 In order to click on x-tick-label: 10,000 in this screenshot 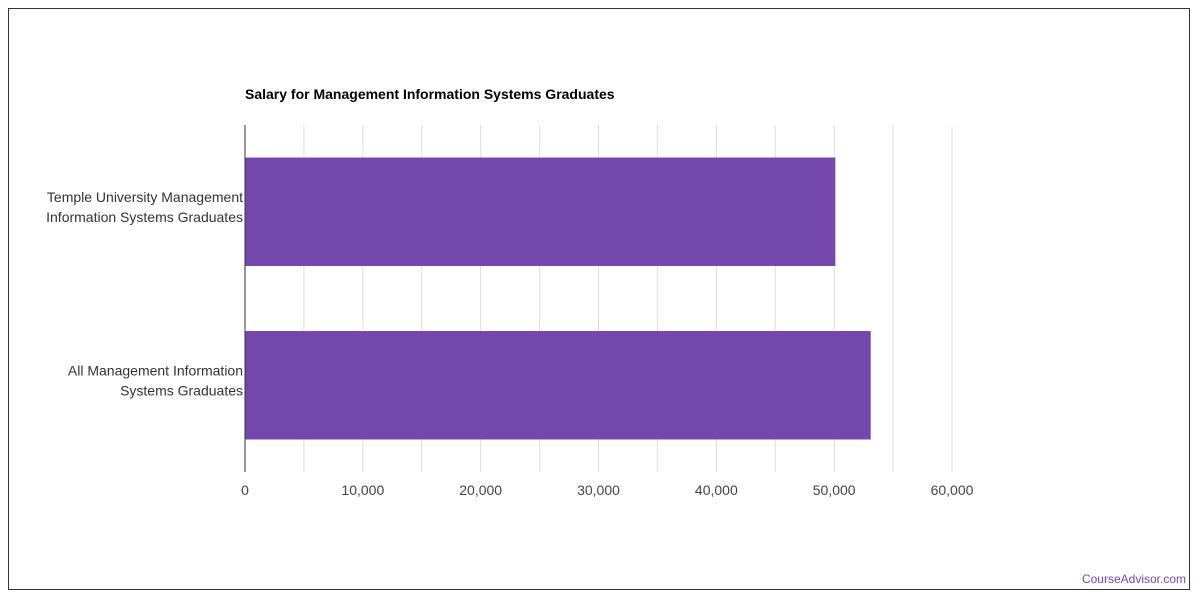, I will do `click(362, 490)`.